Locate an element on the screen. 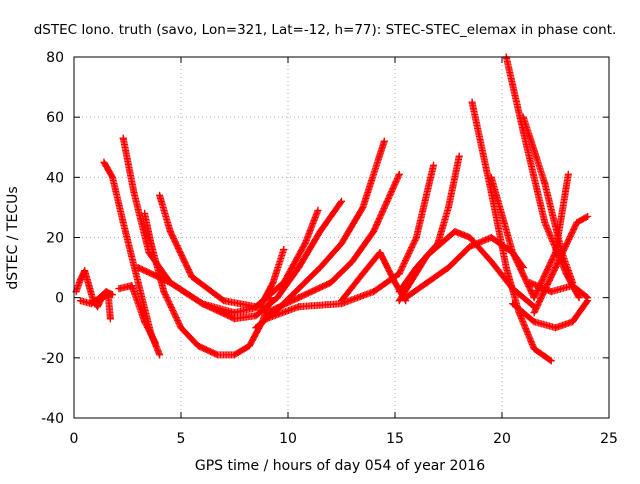  x-tick-label: 15 is located at coordinates (395, 439).